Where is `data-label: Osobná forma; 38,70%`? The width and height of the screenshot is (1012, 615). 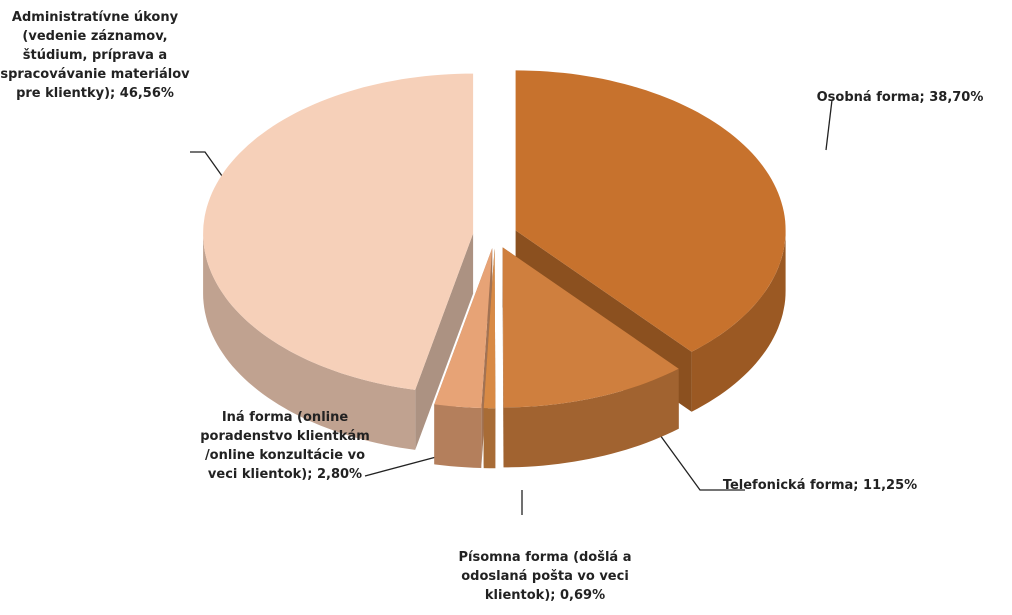
data-label: Osobná forma; 38,70% is located at coordinates (900, 97).